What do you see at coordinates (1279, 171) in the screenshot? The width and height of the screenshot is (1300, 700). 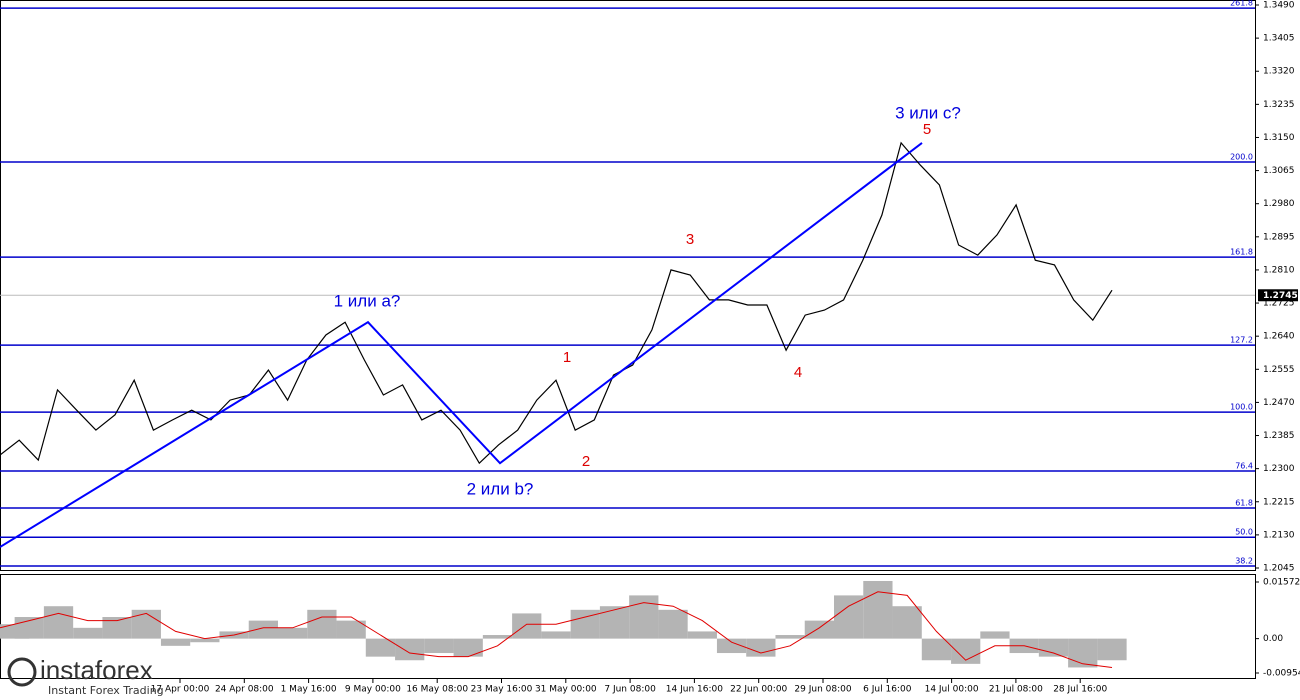 I see `y-tick-label: 1.3065` at bounding box center [1279, 171].